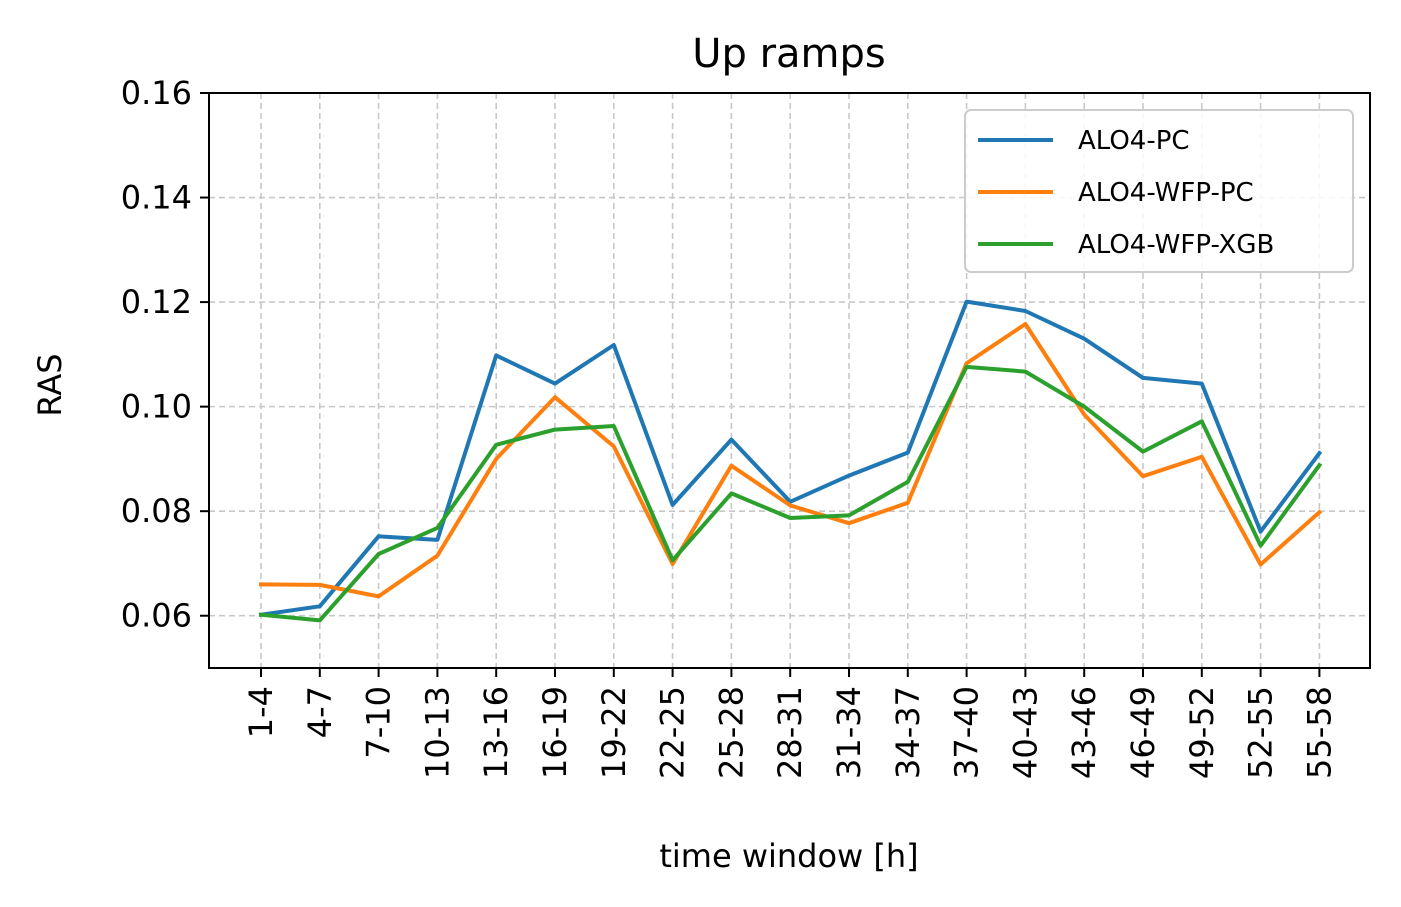 The width and height of the screenshot is (1401, 907). What do you see at coordinates (156, 511) in the screenshot?
I see `y-tick-label: 0.08` at bounding box center [156, 511].